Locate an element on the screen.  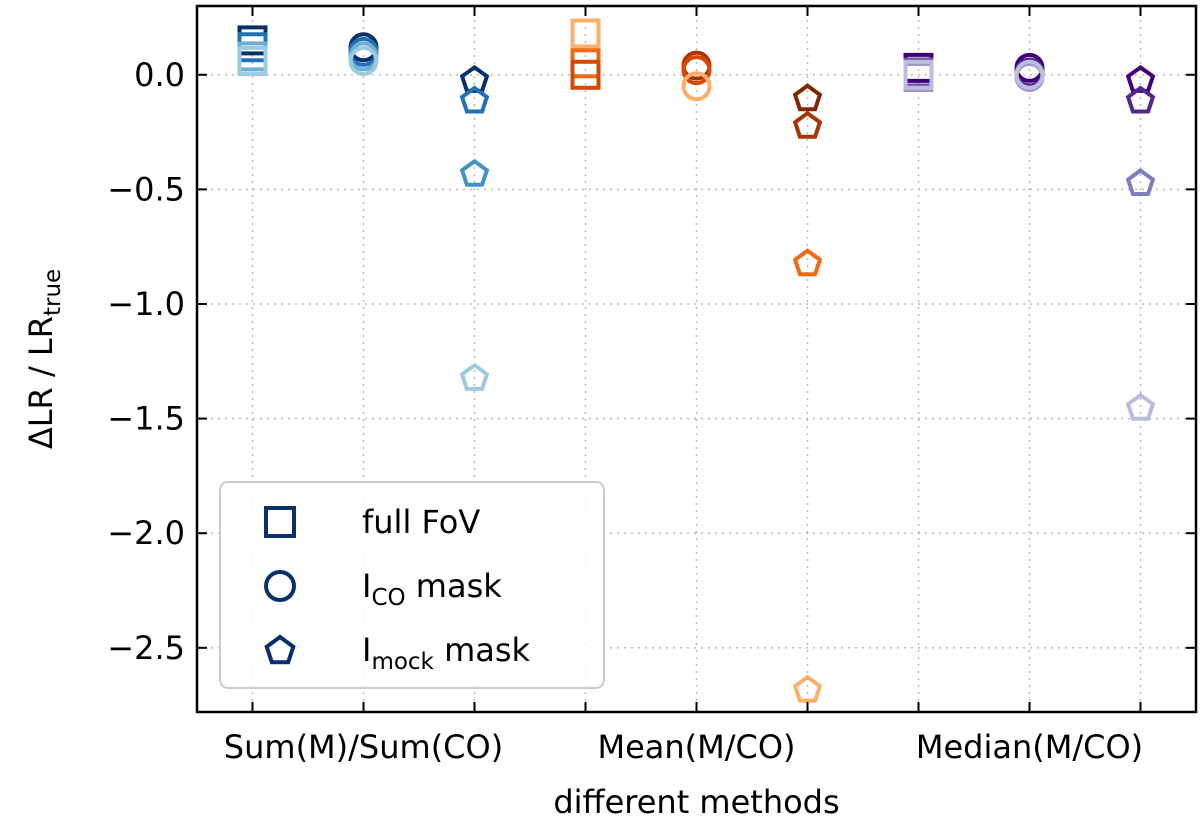
y-tick-label: −2.5 is located at coordinates (146, 648).